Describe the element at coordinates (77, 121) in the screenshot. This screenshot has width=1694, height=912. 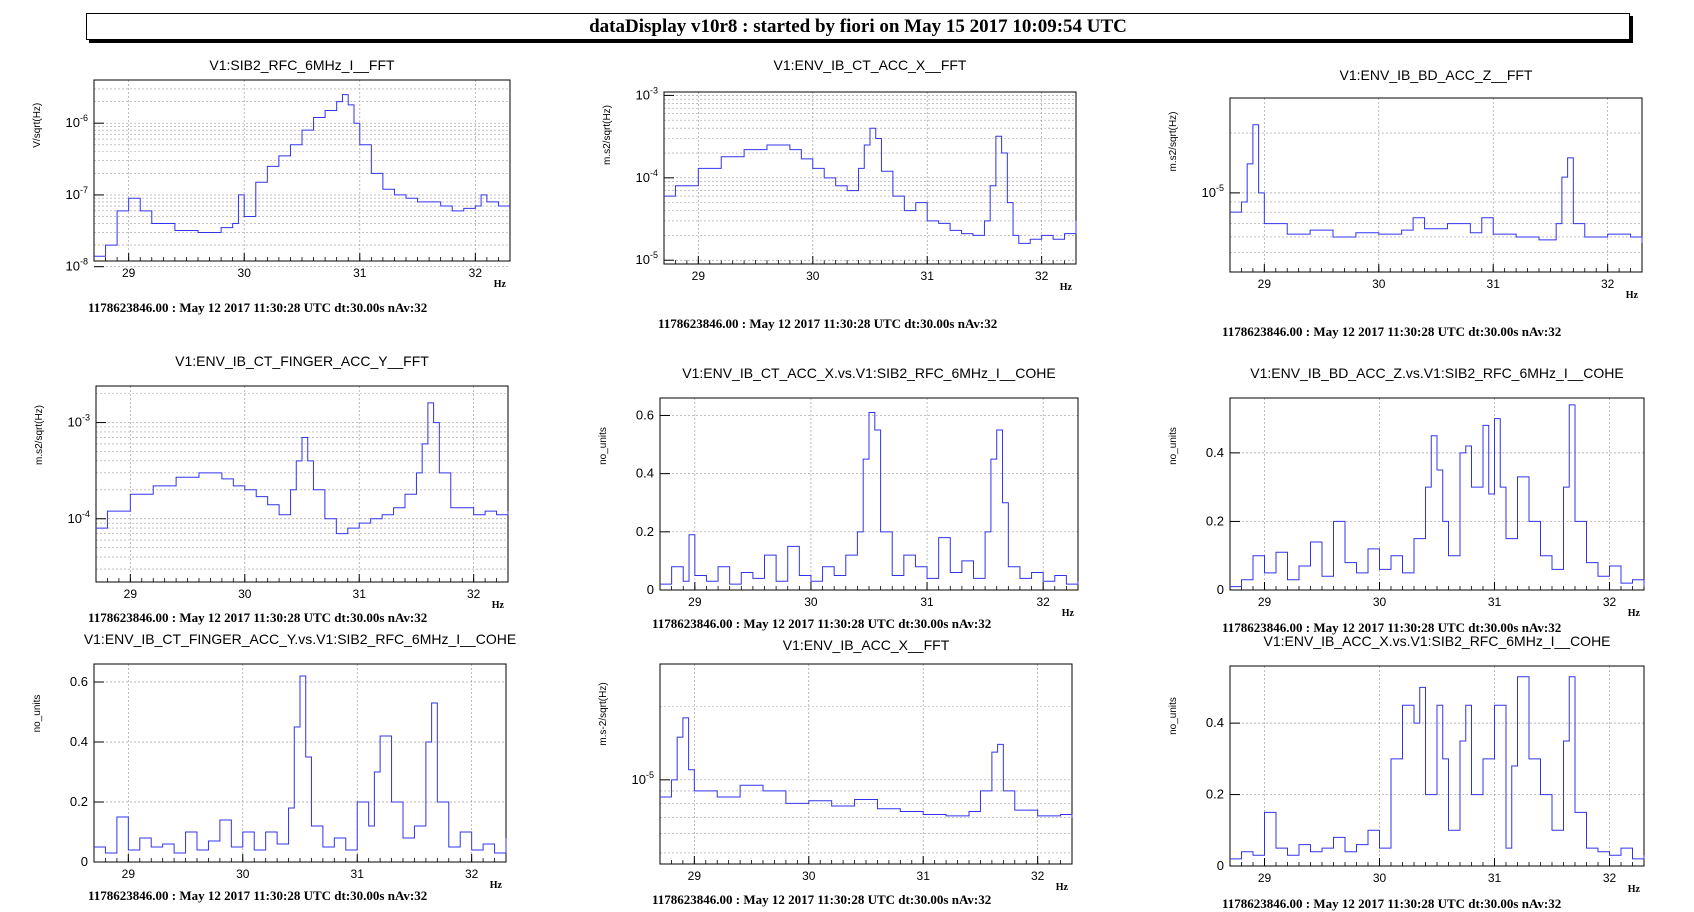
I see `y-tick-label: 10⁻⁶` at that location.